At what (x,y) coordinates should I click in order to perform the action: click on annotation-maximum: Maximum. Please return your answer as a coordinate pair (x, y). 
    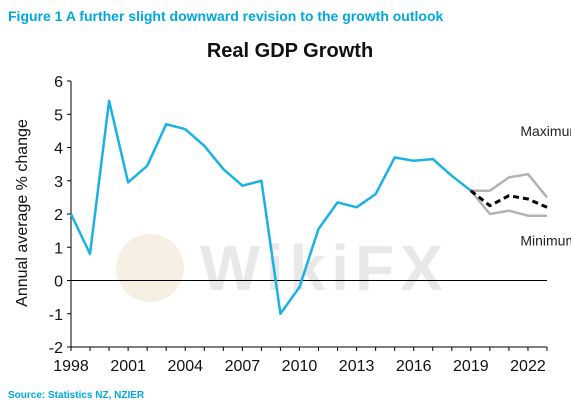
    Looking at the image, I should click on (545, 131).